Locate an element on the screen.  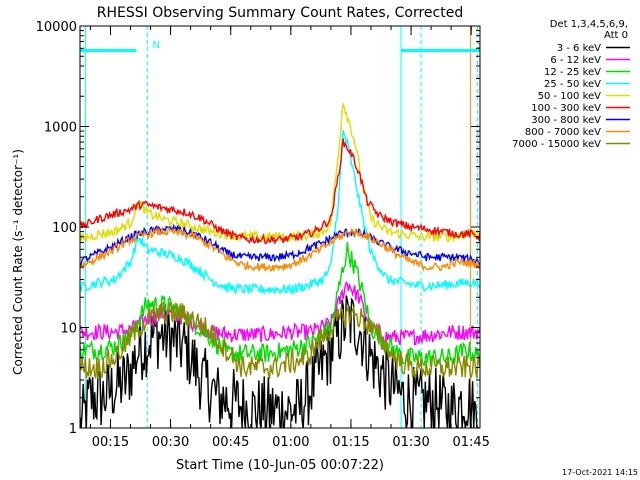
legend-header-line-1: Det 1,3,4,5,6,9, is located at coordinates (589, 24).